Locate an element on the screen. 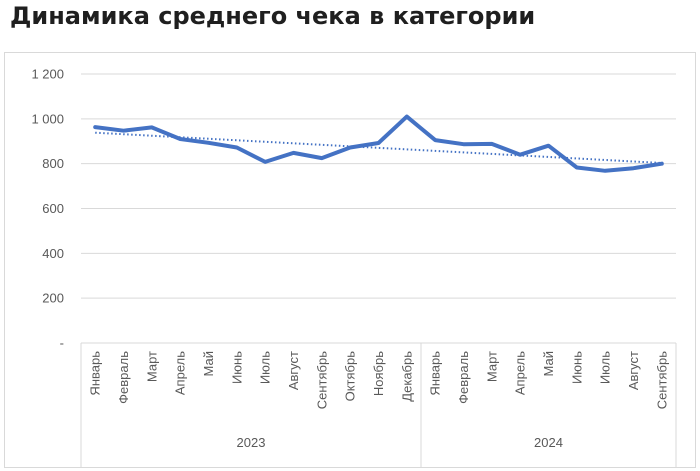  y-tick-label: 400 is located at coordinates (53, 253).